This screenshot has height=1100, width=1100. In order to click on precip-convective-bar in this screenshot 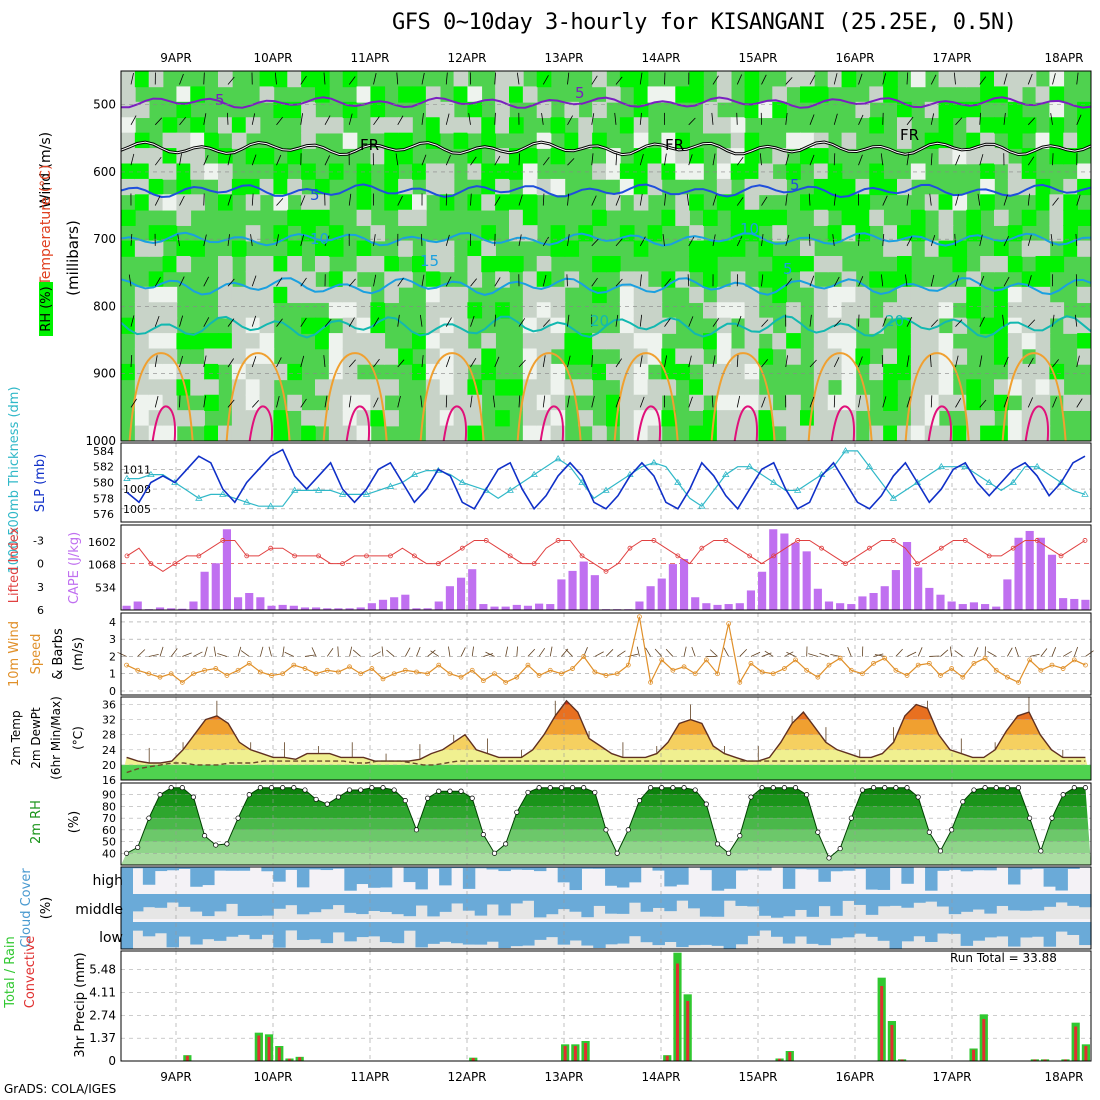, I will do `click(259, 1048)`.